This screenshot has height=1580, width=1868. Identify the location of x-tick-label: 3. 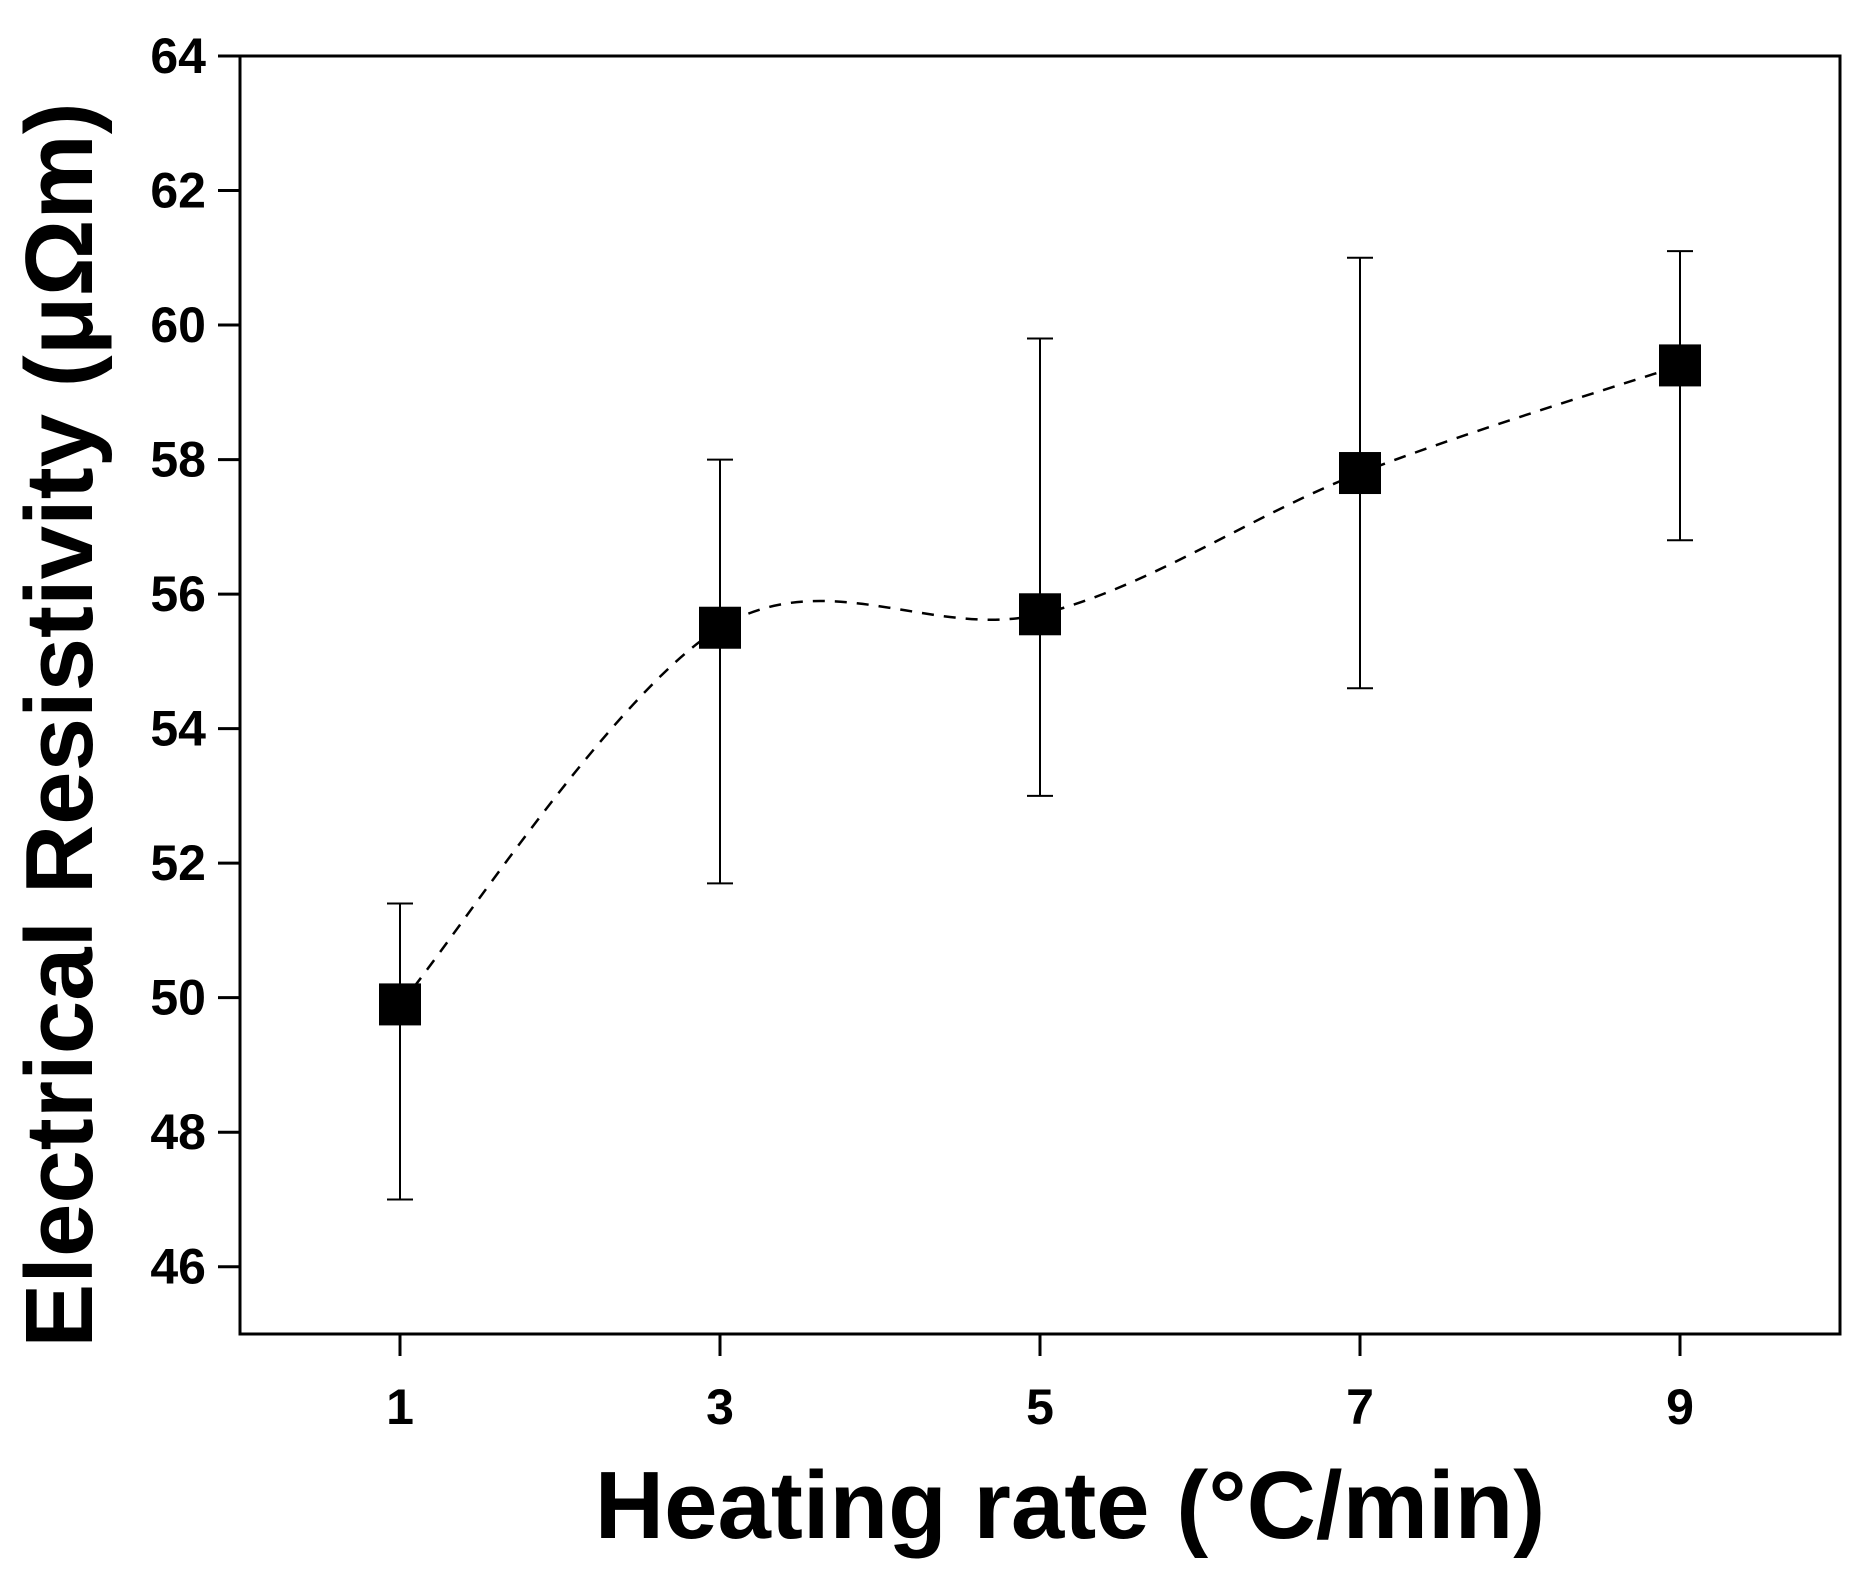
(720, 1407).